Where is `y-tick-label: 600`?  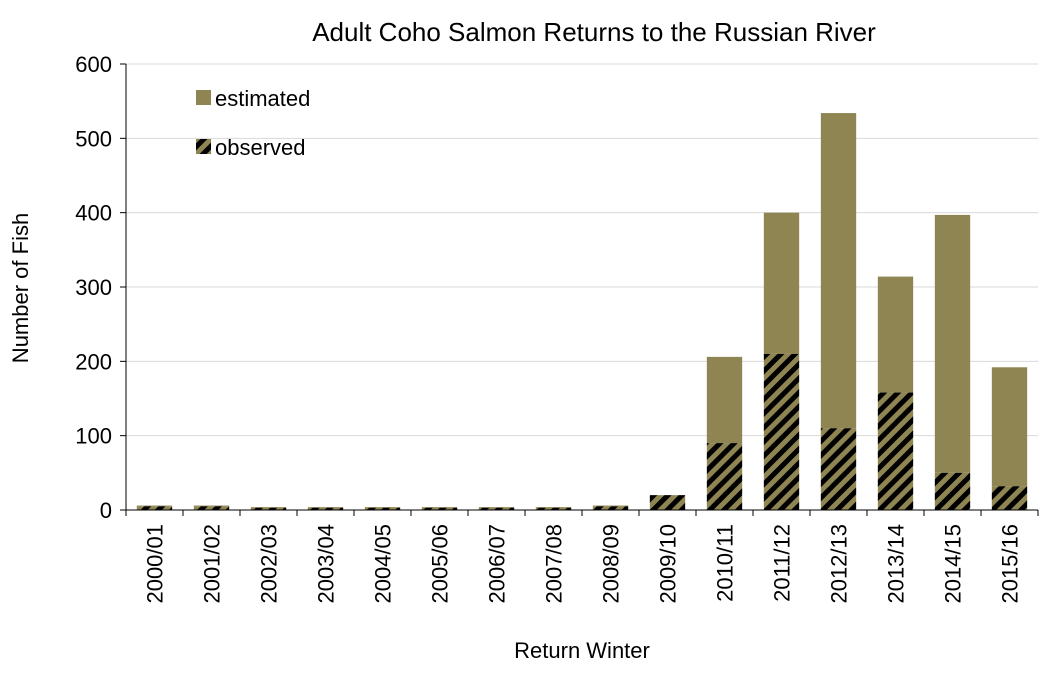
y-tick-label: 600 is located at coordinates (93, 64).